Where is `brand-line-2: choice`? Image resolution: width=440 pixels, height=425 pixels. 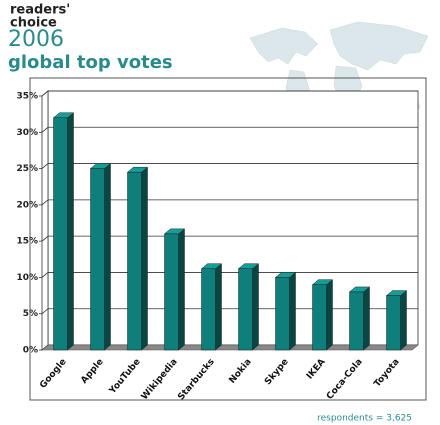 brand-line-2: choice is located at coordinates (33, 23).